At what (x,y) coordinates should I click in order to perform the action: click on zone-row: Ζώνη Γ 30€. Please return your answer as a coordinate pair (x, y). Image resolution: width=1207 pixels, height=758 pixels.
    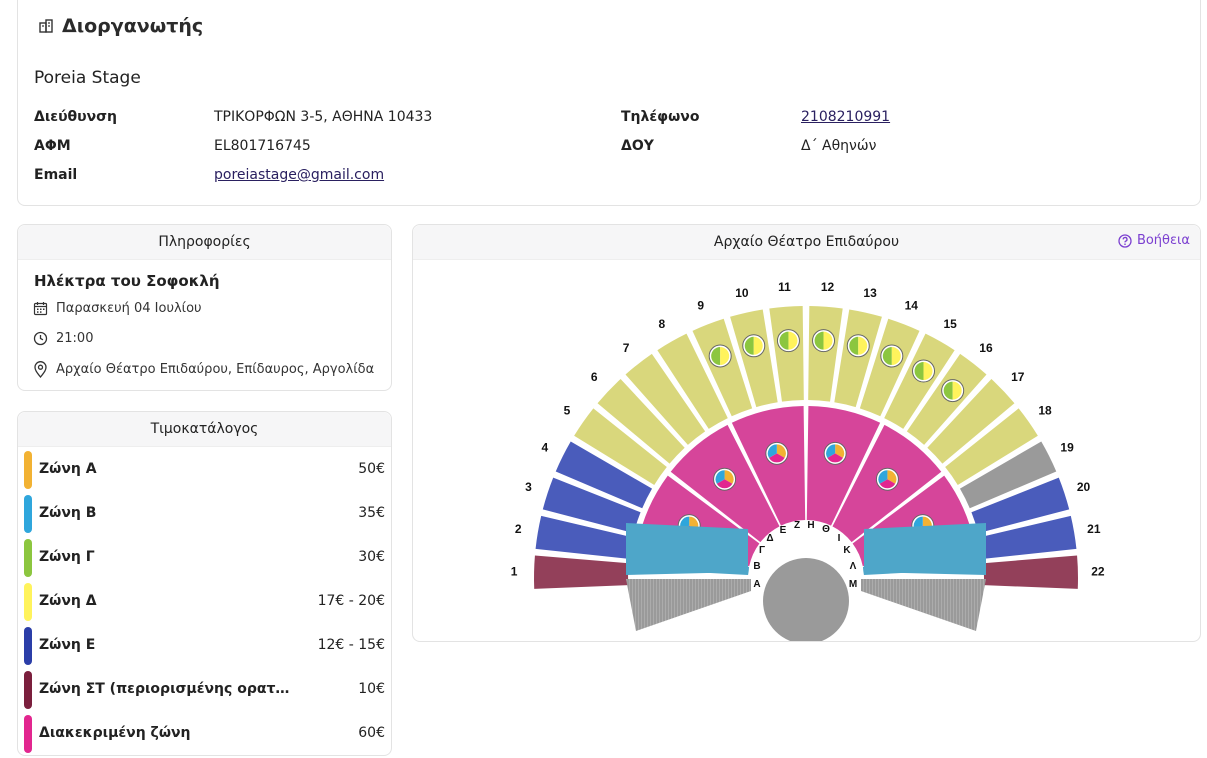
    Looking at the image, I should click on (204, 558).